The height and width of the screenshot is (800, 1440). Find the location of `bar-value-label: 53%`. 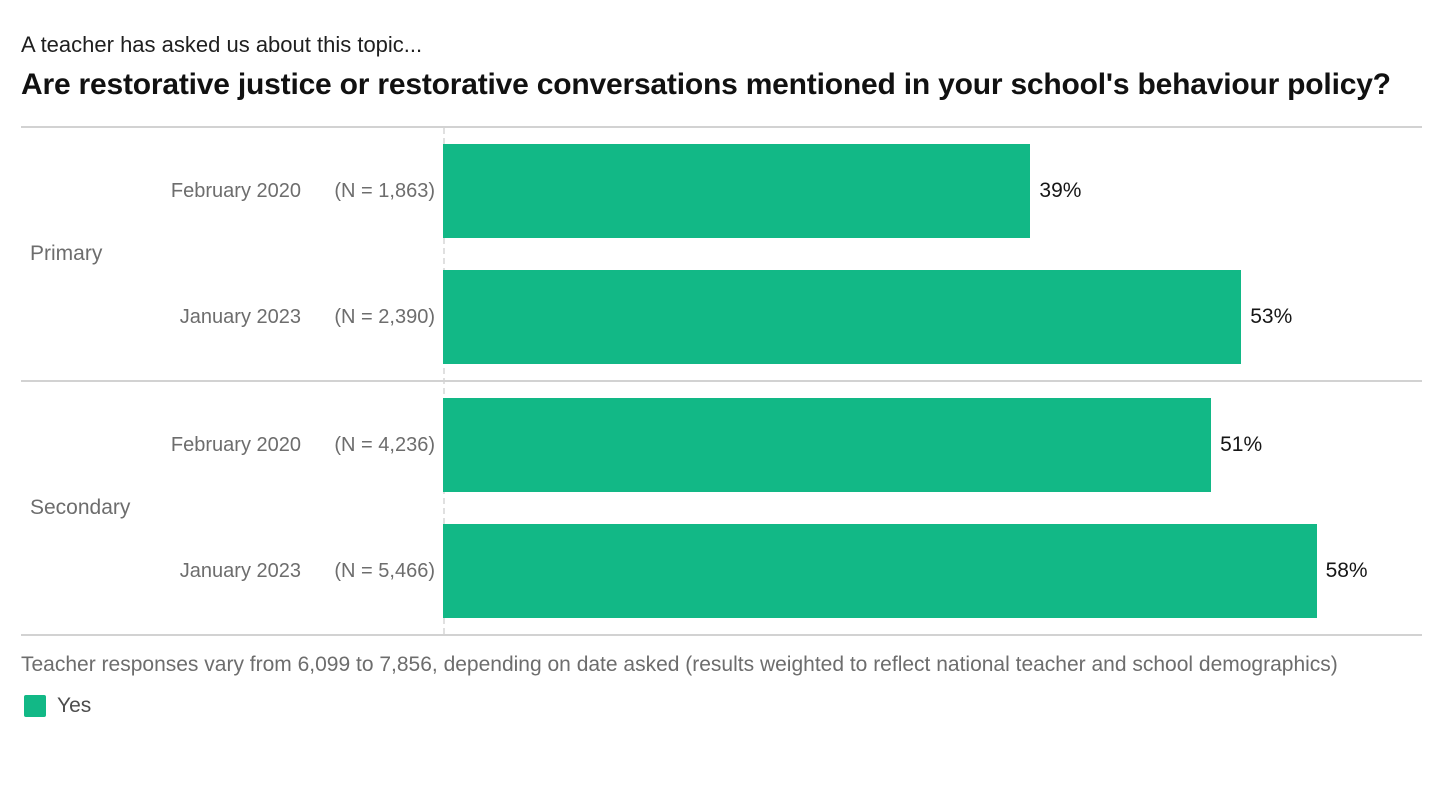

bar-value-label: 53% is located at coordinates (1271, 316).